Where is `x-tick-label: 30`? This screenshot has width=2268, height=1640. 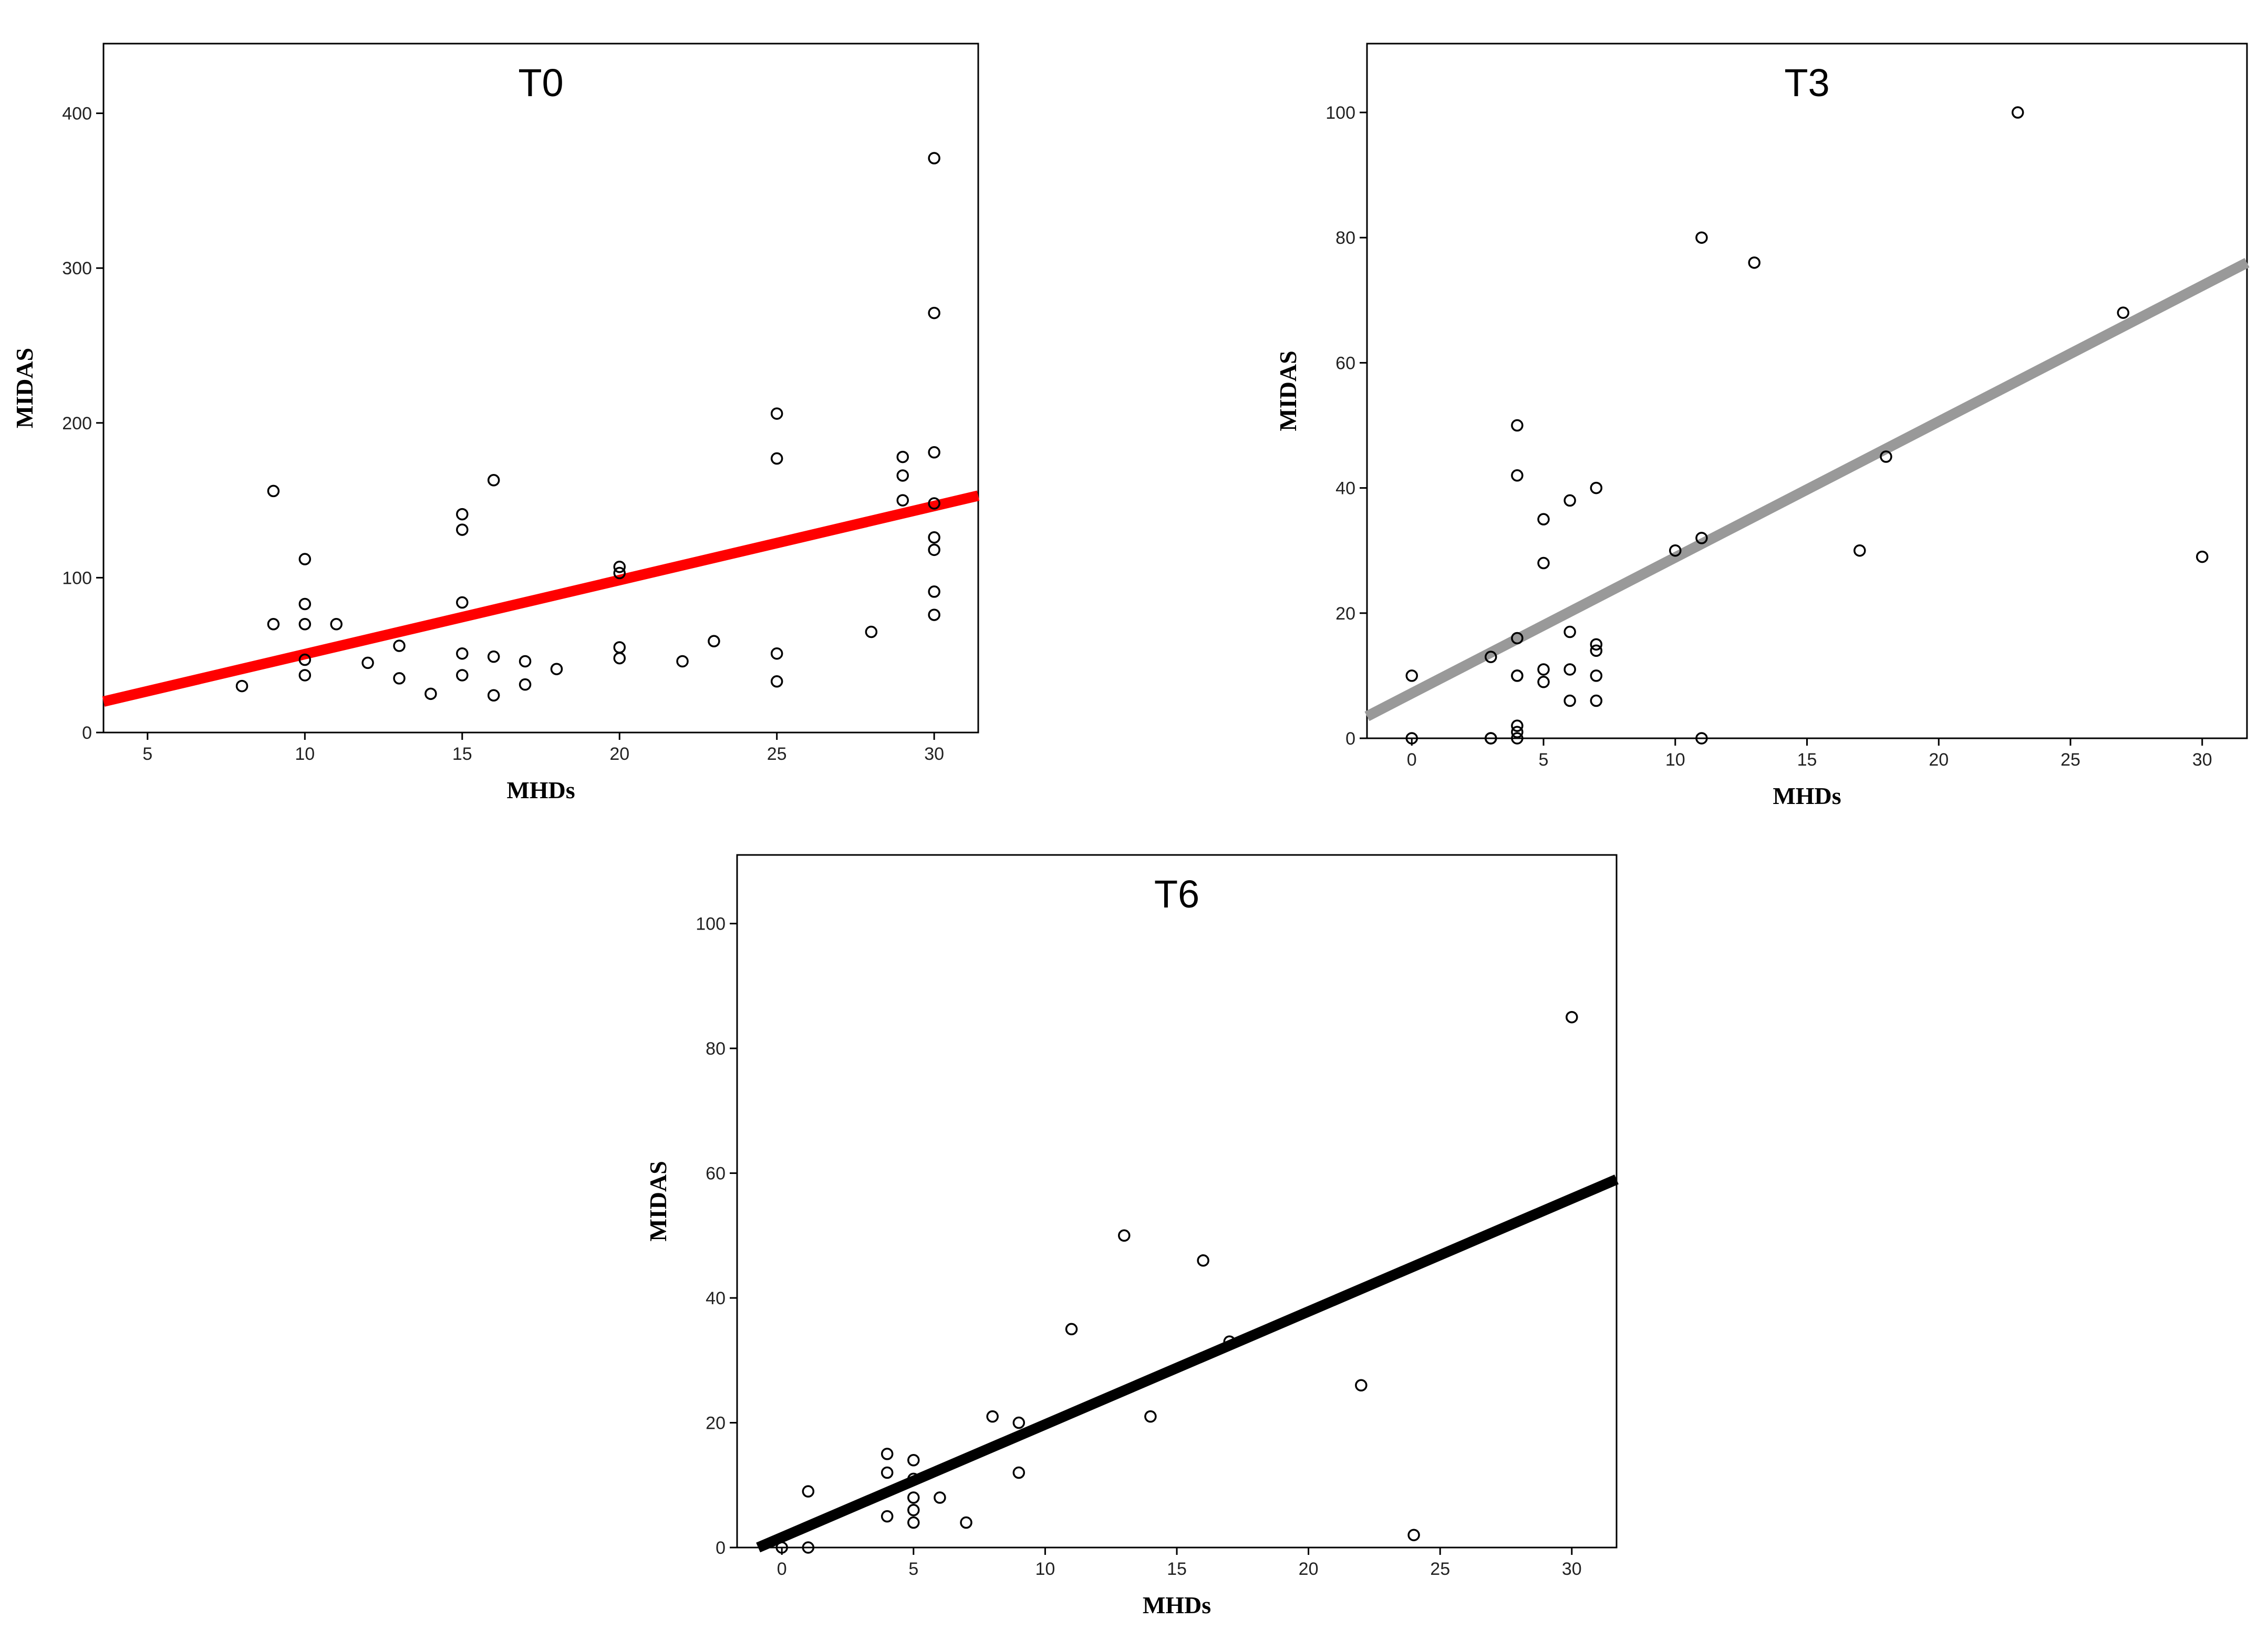
x-tick-label: 30 is located at coordinates (1572, 1569).